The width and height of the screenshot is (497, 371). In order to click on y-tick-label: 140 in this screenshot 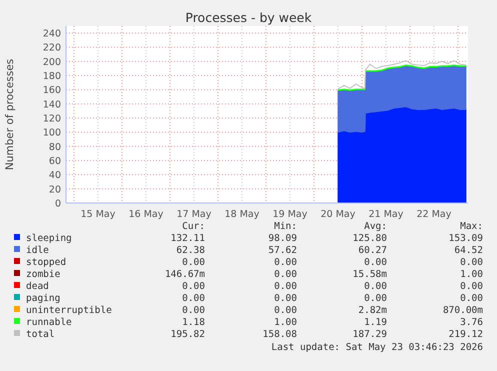, I will do `click(51, 104)`.